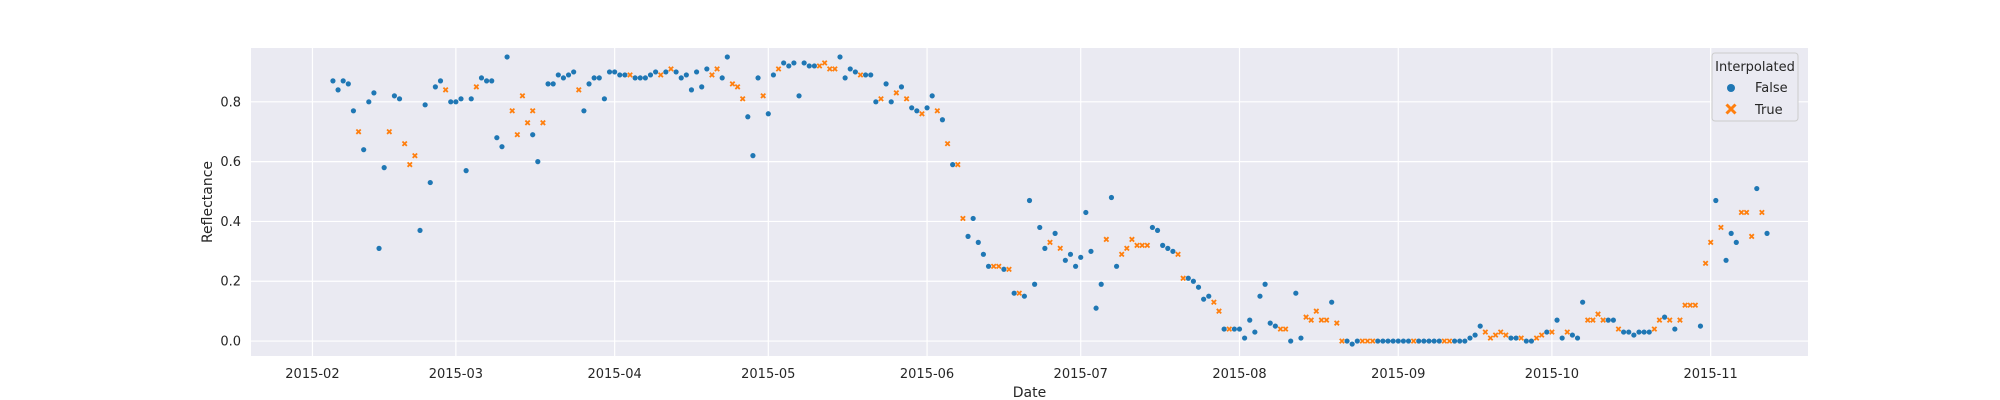 This screenshot has width=2000, height=400. What do you see at coordinates (1755, 87) in the screenshot?
I see `legend-box` at bounding box center [1755, 87].